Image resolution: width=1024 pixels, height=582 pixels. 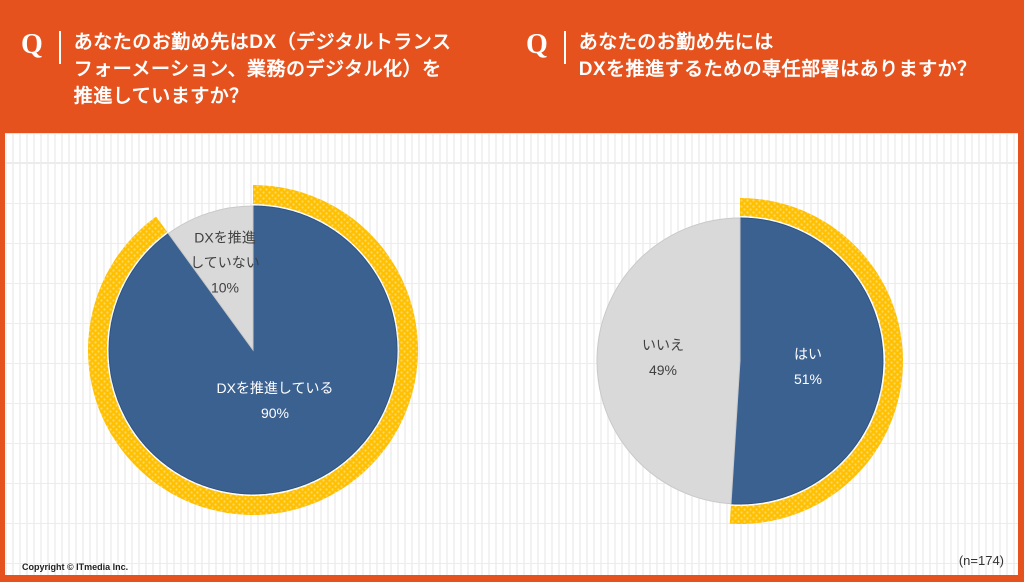 What do you see at coordinates (537, 44) in the screenshot?
I see `q-label-2: Q` at bounding box center [537, 44].